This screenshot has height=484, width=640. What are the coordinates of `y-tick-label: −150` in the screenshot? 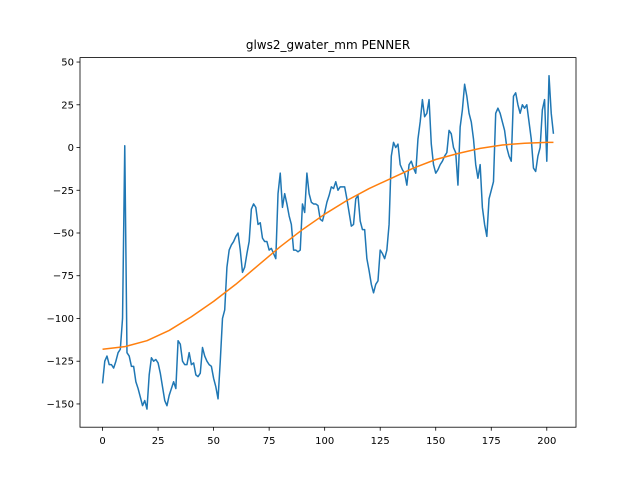 It's located at (60, 404).